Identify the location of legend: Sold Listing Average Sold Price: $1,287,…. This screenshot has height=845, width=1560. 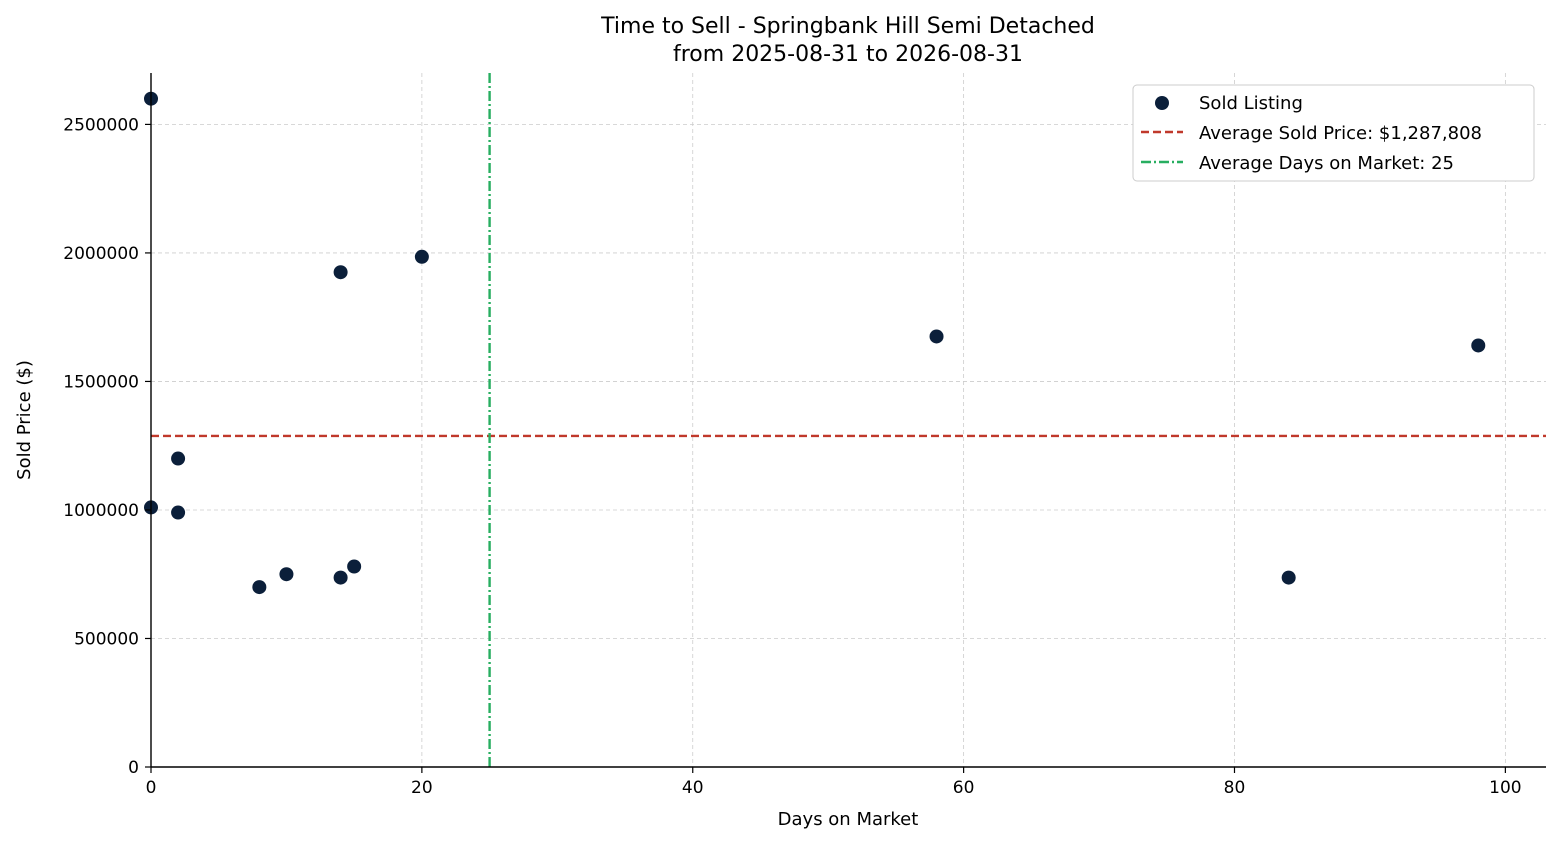
(1333, 133).